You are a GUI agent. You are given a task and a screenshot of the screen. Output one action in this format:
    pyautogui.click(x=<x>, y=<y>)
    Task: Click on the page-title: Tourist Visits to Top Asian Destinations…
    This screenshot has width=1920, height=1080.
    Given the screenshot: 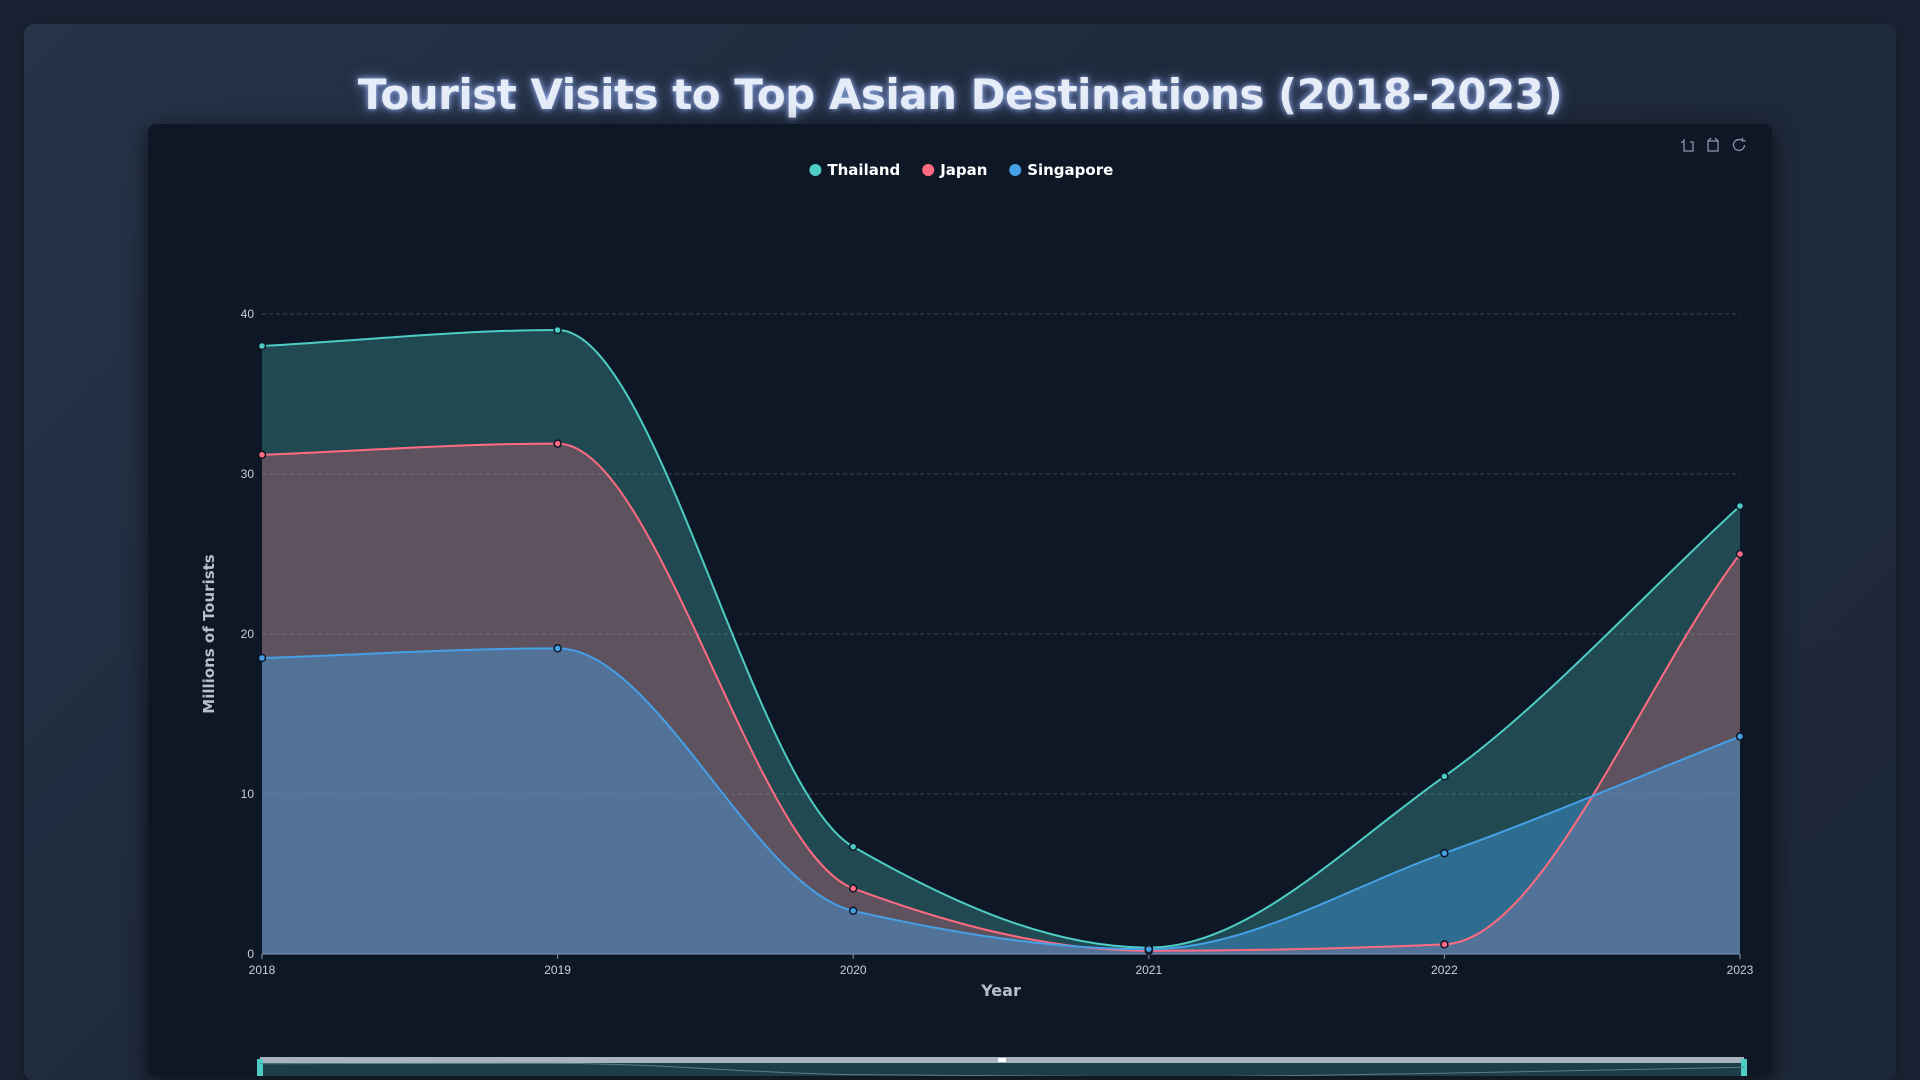 What is the action you would take?
    pyautogui.click(x=960, y=94)
    